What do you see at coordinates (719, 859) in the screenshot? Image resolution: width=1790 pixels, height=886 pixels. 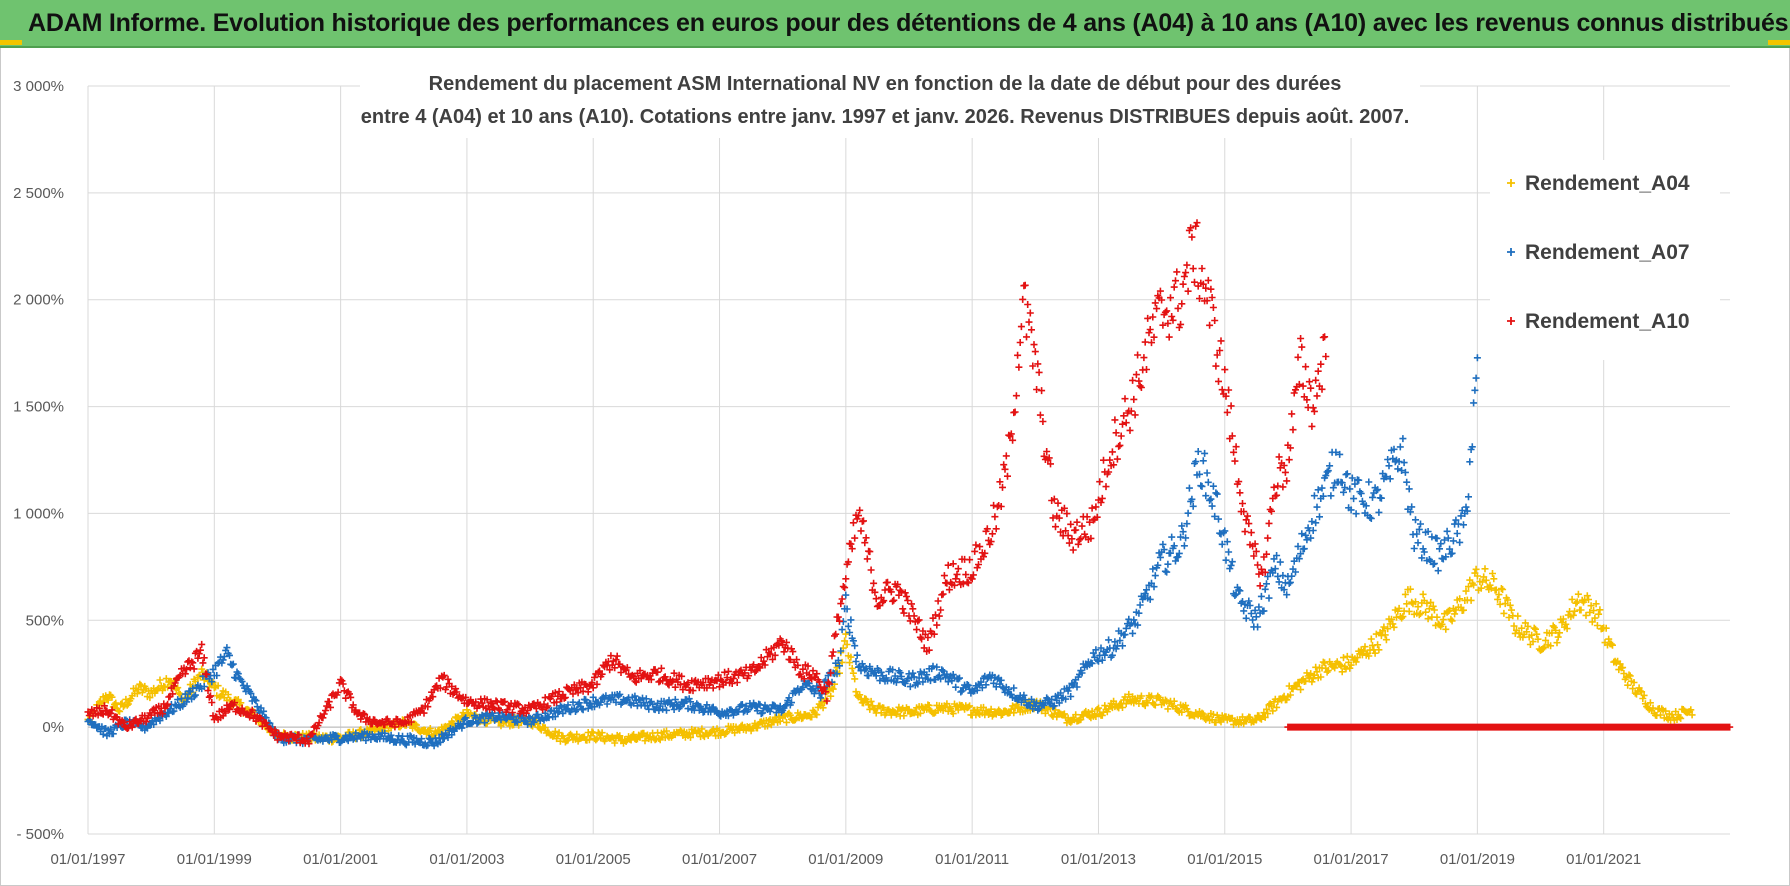 I see `x-tick-label: 01/01/2007` at bounding box center [719, 859].